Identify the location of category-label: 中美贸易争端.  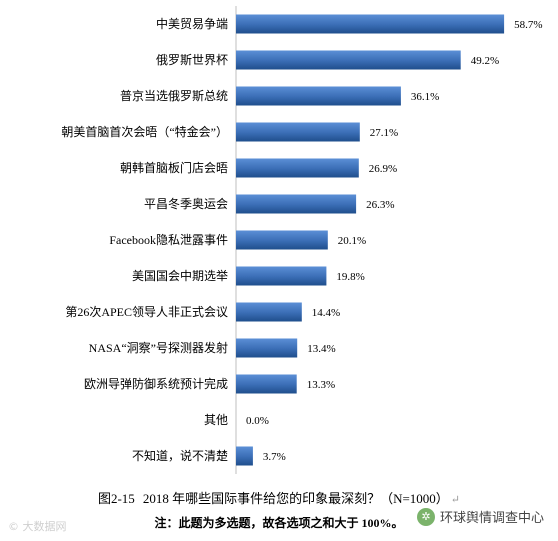
(192, 23).